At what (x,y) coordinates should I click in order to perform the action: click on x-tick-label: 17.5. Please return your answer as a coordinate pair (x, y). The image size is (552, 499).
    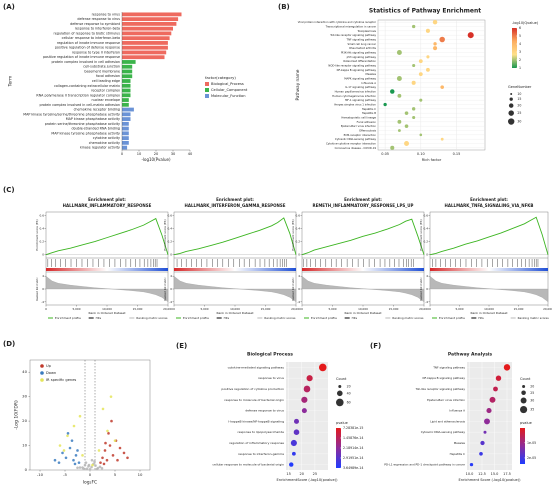
    Looking at the image, I should click on (507, 474).